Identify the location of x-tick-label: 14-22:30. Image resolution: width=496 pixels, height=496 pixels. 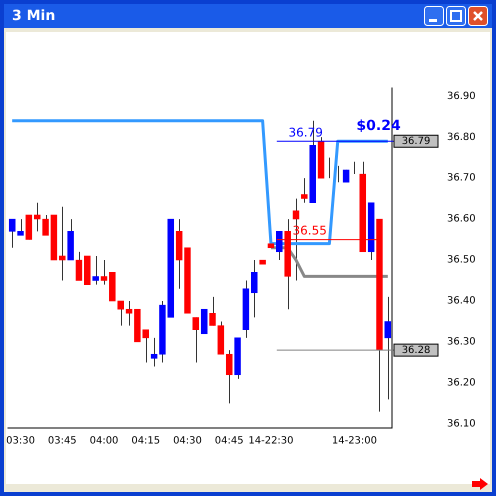
(271, 441).